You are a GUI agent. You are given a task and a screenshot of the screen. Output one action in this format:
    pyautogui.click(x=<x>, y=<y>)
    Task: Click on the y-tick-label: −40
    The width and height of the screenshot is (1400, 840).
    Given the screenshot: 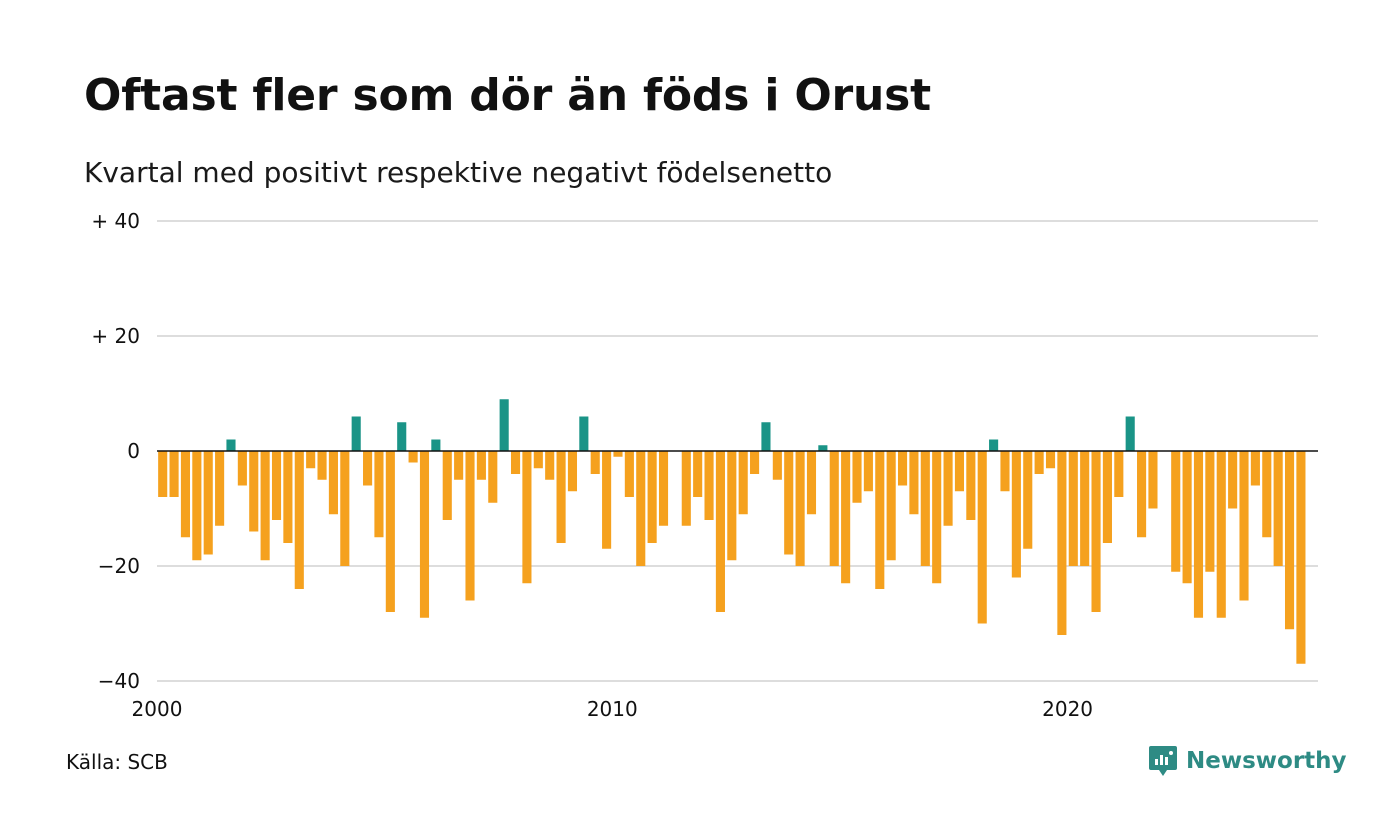 What is the action you would take?
    pyautogui.click(x=119, y=681)
    